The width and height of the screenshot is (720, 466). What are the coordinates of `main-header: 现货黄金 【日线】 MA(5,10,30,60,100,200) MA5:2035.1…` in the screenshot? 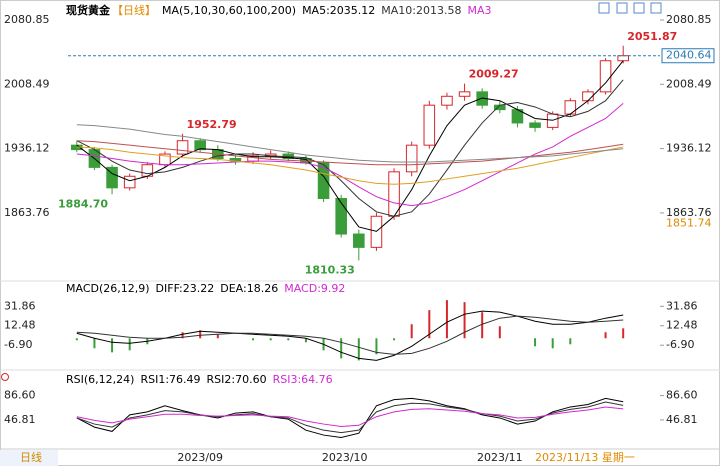 It's located at (285, 10).